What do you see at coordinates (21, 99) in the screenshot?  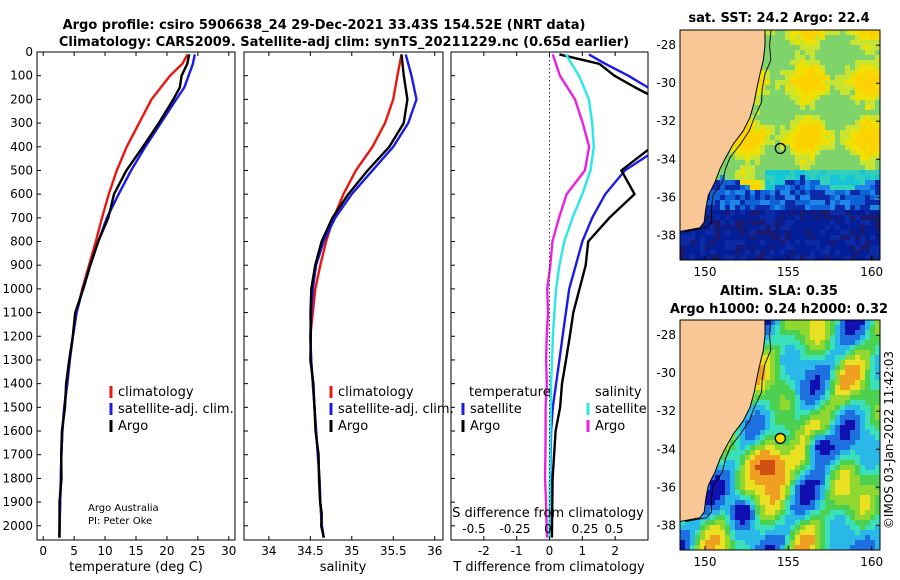 I see `depth-tick-label: 200` at bounding box center [21, 99].